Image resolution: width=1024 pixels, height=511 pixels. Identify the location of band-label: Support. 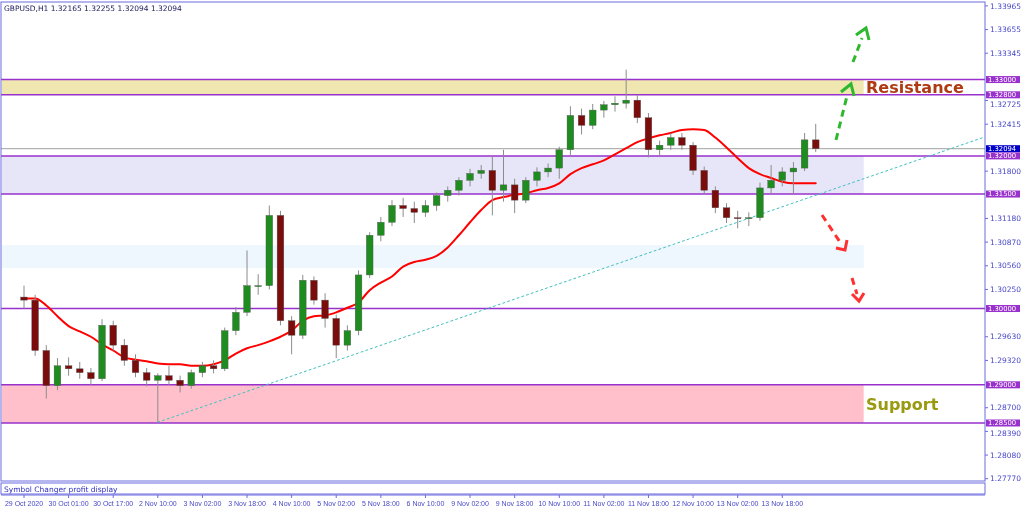
(902, 404).